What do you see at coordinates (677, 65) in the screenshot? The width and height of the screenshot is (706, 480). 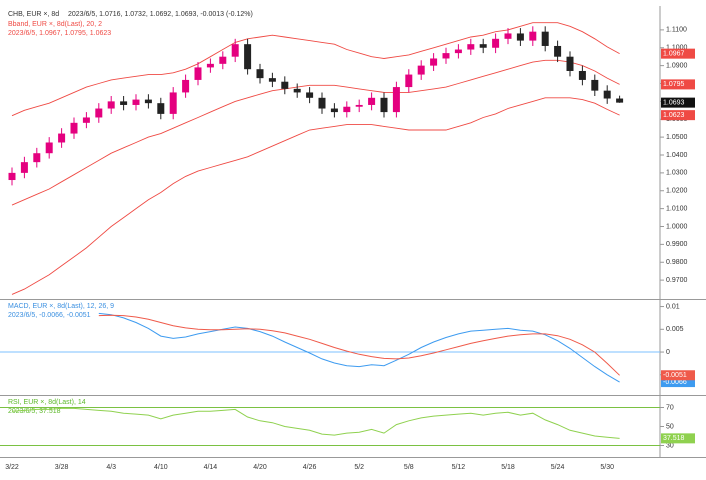 I see `y-tick-label: 1.0900` at bounding box center [677, 65].